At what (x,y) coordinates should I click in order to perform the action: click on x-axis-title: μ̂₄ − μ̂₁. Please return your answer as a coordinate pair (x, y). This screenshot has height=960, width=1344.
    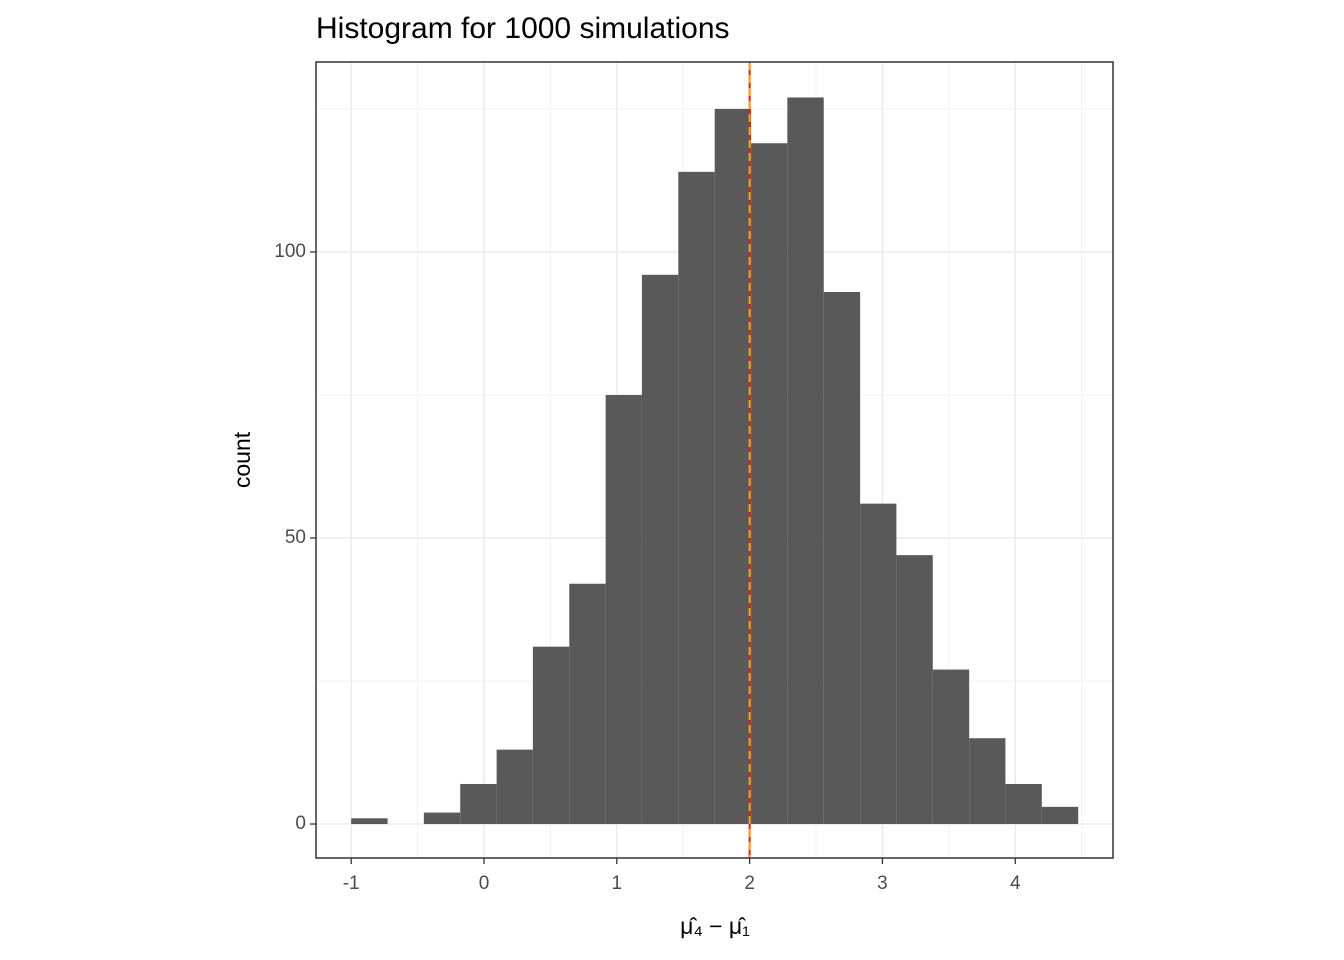
    Looking at the image, I should click on (715, 926).